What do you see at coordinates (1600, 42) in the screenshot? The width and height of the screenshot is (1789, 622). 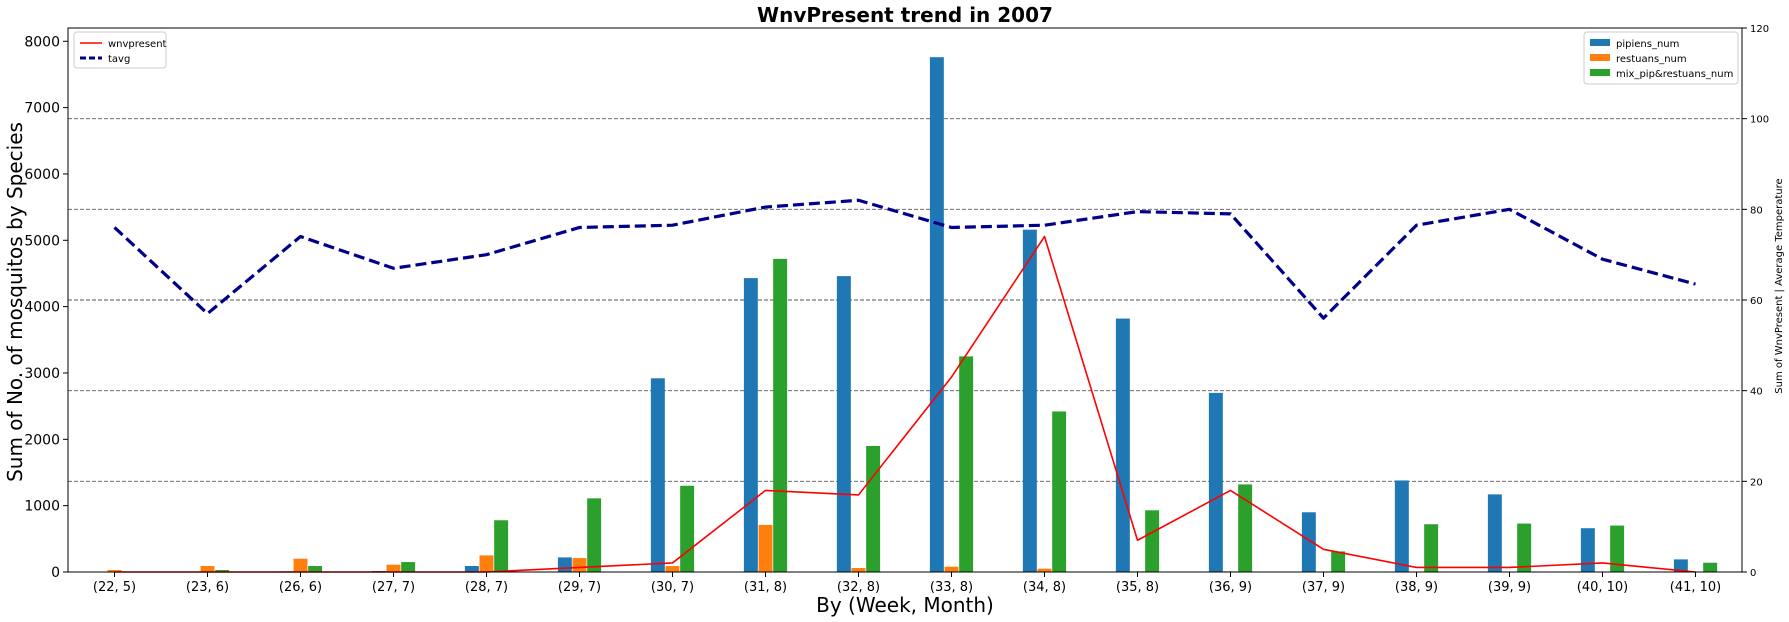 I see `legend-swatch-pipiens_num` at bounding box center [1600, 42].